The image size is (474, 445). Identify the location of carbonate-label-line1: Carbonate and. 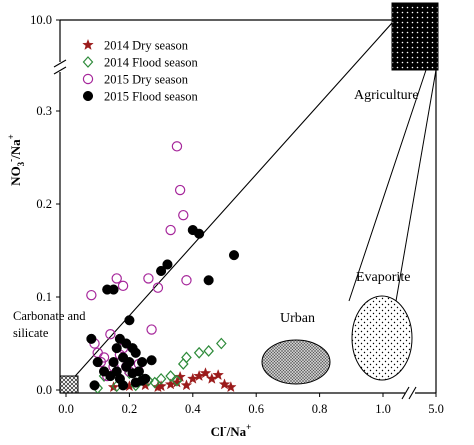
(49, 316).